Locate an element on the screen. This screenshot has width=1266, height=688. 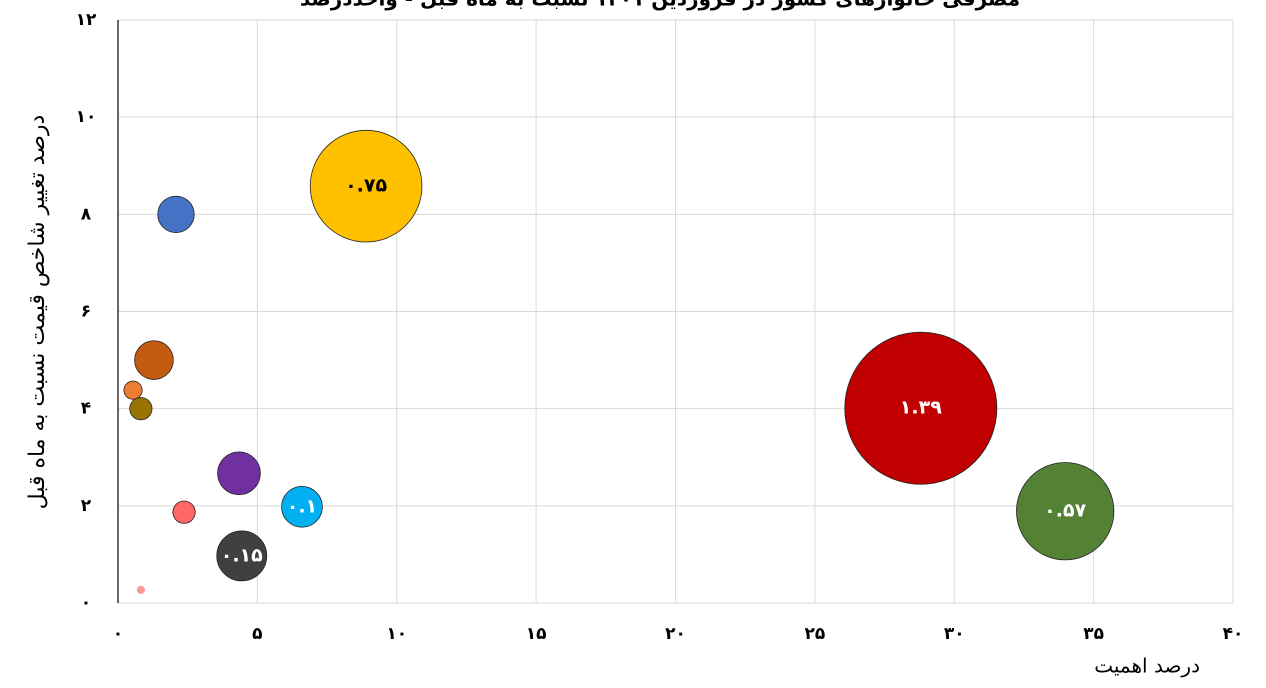
x-tick-label: ۴٠ is located at coordinates (1233, 634).